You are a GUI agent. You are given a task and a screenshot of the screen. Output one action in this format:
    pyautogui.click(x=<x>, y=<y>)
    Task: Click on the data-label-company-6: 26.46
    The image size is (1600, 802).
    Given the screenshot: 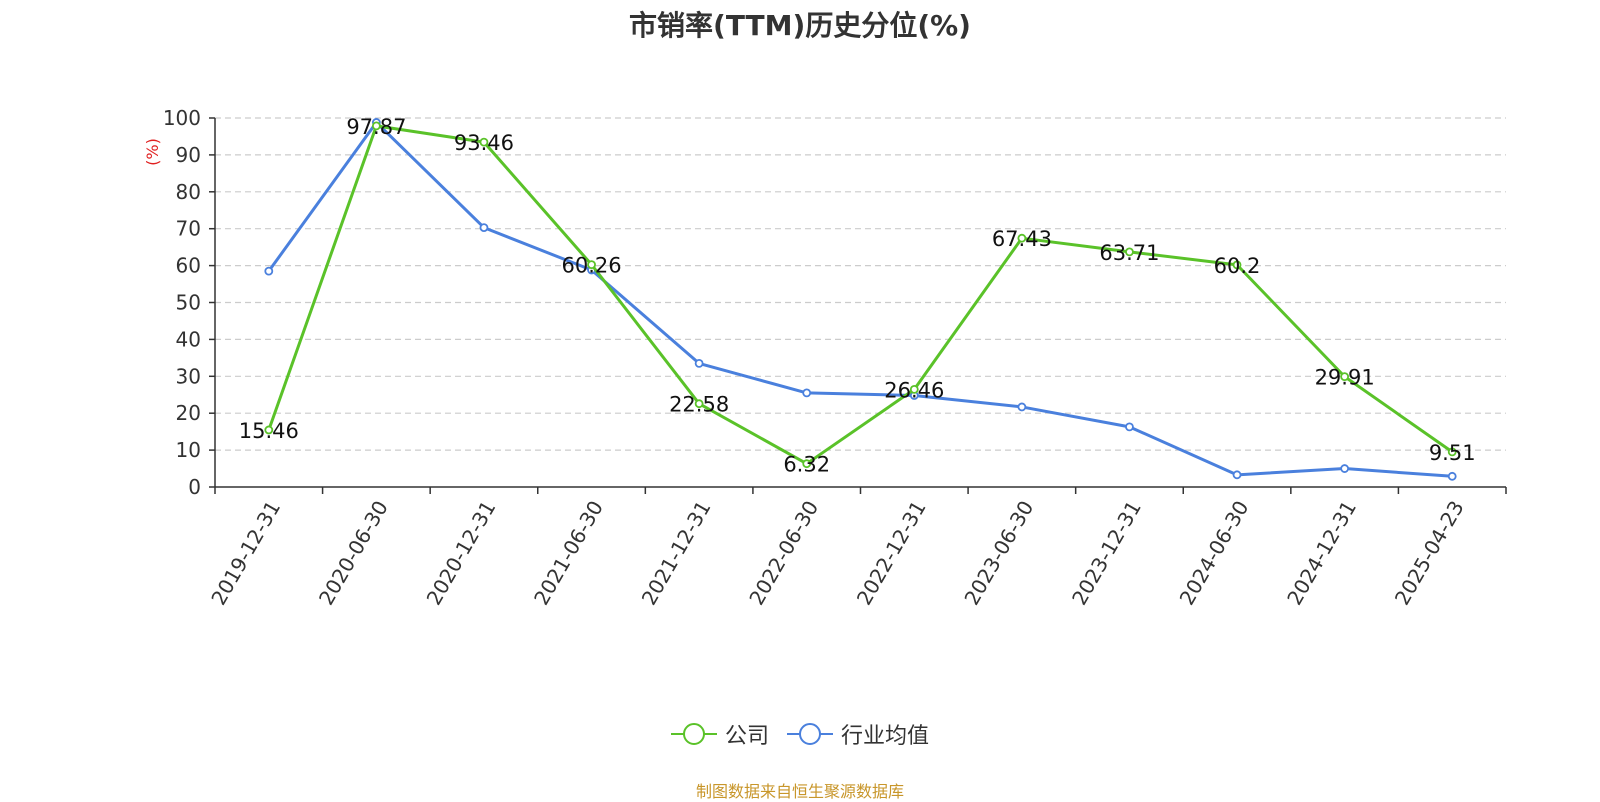 What is the action you would take?
    pyautogui.click(x=914, y=390)
    